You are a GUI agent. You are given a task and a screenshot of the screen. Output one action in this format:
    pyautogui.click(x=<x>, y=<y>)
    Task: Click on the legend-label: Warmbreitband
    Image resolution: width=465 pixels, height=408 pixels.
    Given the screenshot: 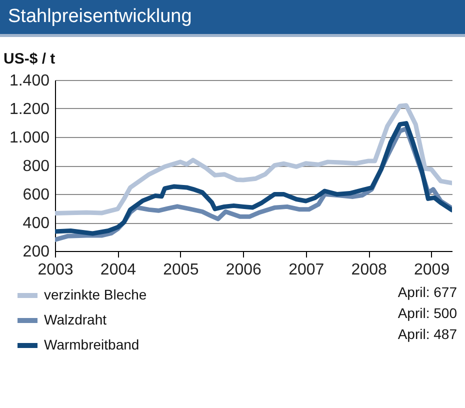 What is the action you would take?
    pyautogui.click(x=92, y=344)
    